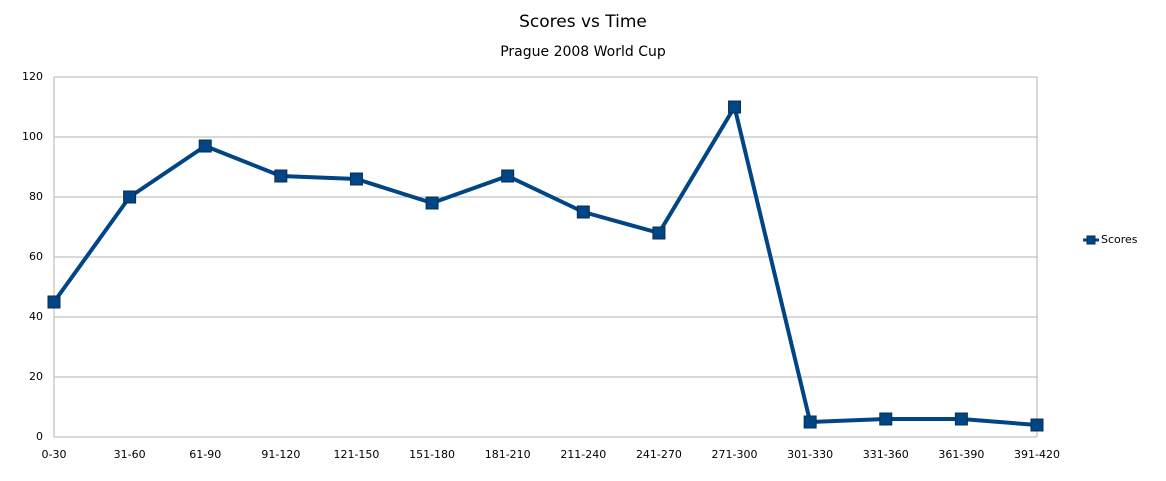  I want to click on y-tick-label: 20, so click(36, 376).